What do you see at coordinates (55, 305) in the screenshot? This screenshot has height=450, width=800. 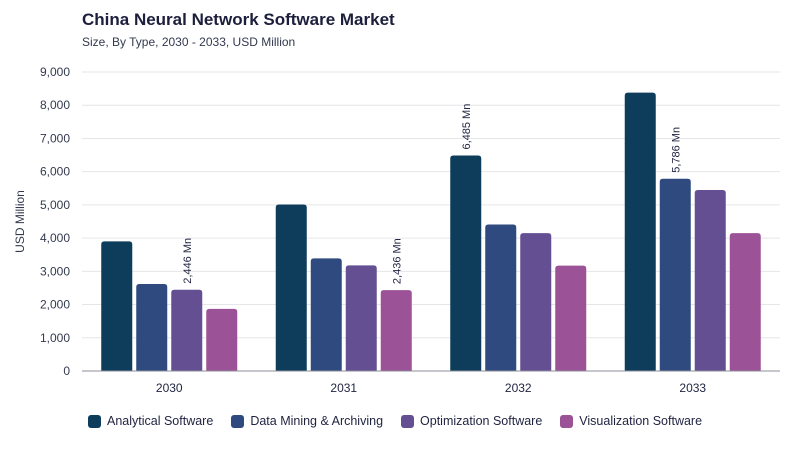 I see `y-tick-label: 2,000` at bounding box center [55, 305].